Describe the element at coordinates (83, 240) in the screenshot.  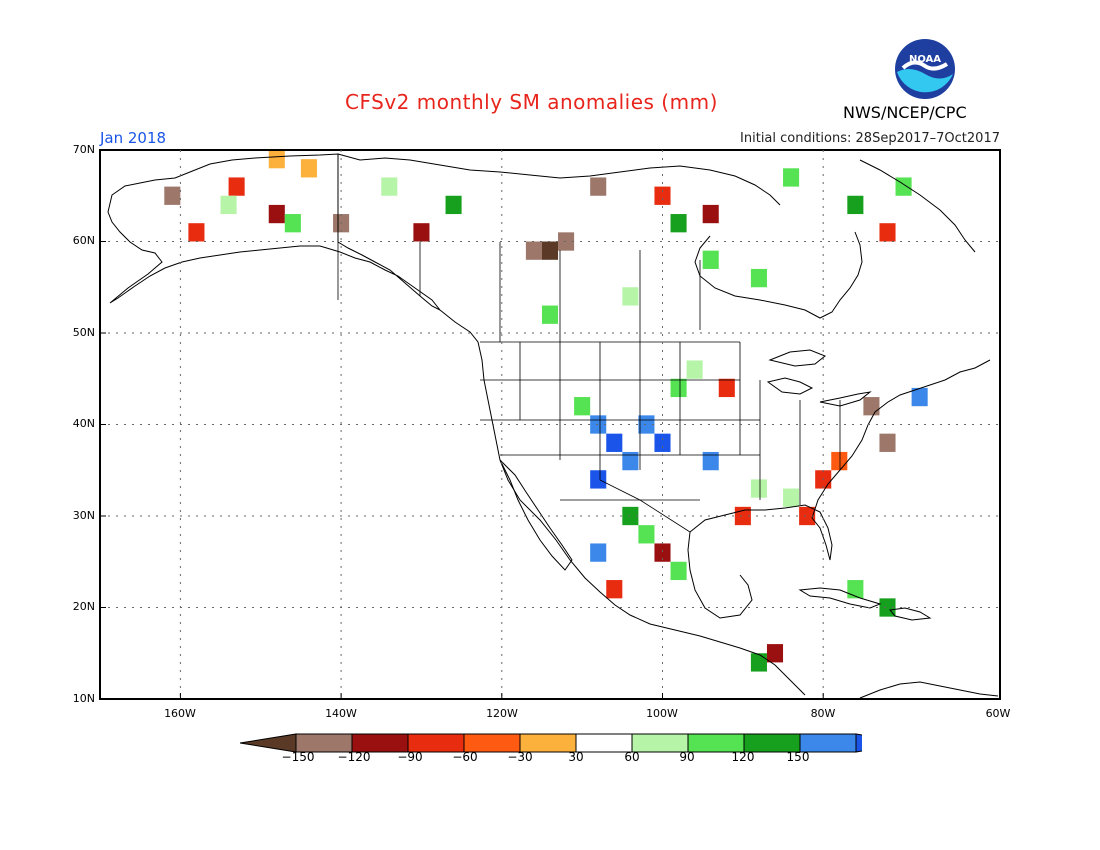
I see `lat-label: 60N` at that location.